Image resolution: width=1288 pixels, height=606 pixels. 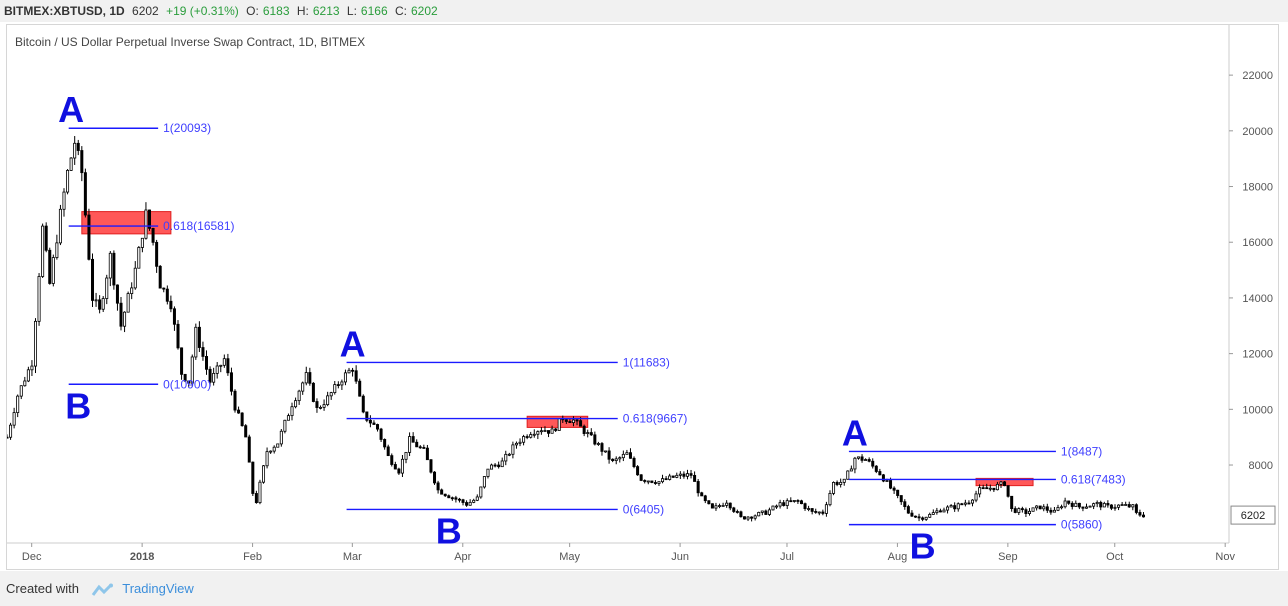 What do you see at coordinates (1257, 188) in the screenshot?
I see `y-tick-label: 18000` at bounding box center [1257, 188].